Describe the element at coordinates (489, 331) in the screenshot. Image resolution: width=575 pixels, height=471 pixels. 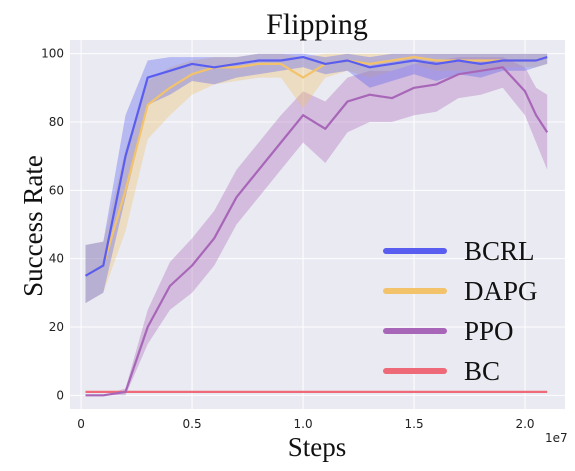
I see `legend-label-ppo: PPO` at that location.